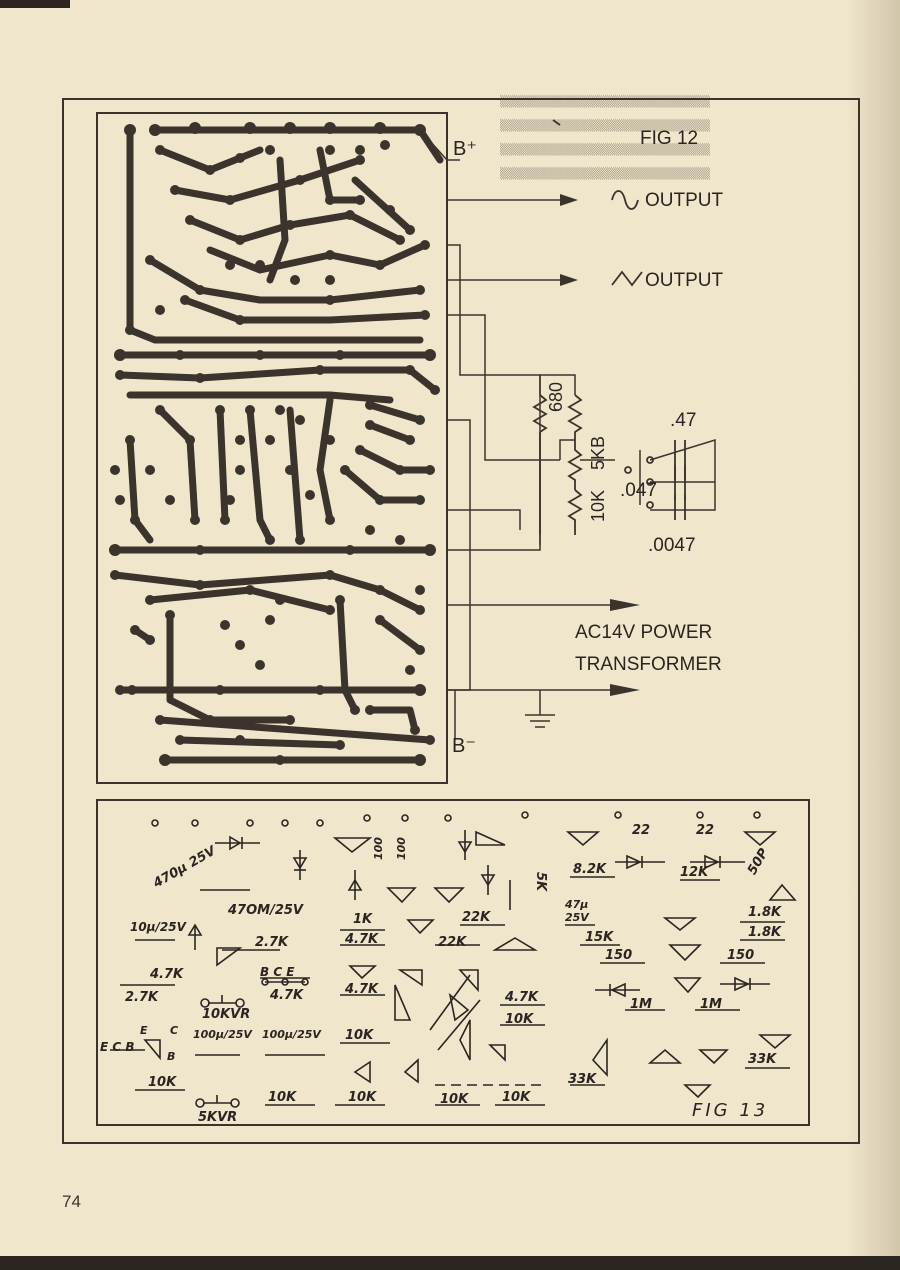 This screenshot has height=1270, width=900. What do you see at coordinates (222, 1034) in the screenshot?
I see `cap-100u-label-a: 100µ/25V` at bounding box center [222, 1034].